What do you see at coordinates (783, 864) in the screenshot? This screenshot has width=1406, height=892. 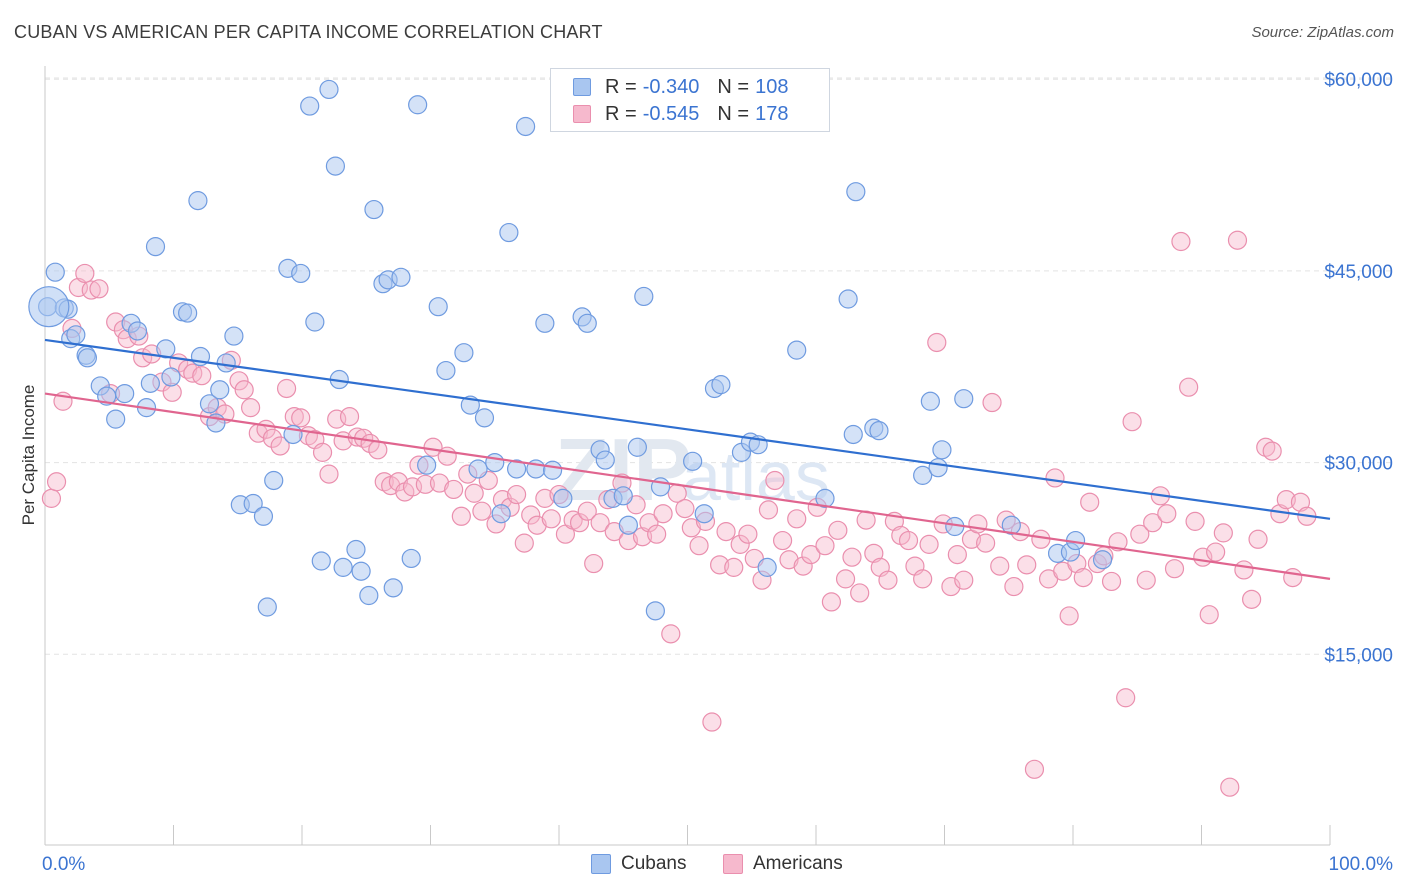 I see `bottom-legend-americans: Americans` at bounding box center [783, 864].